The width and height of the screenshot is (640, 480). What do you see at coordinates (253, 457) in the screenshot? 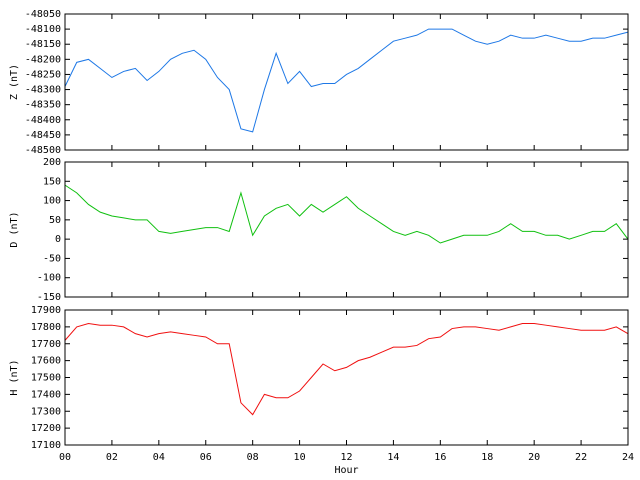
I see `x-tick-label: 08` at bounding box center [253, 457].